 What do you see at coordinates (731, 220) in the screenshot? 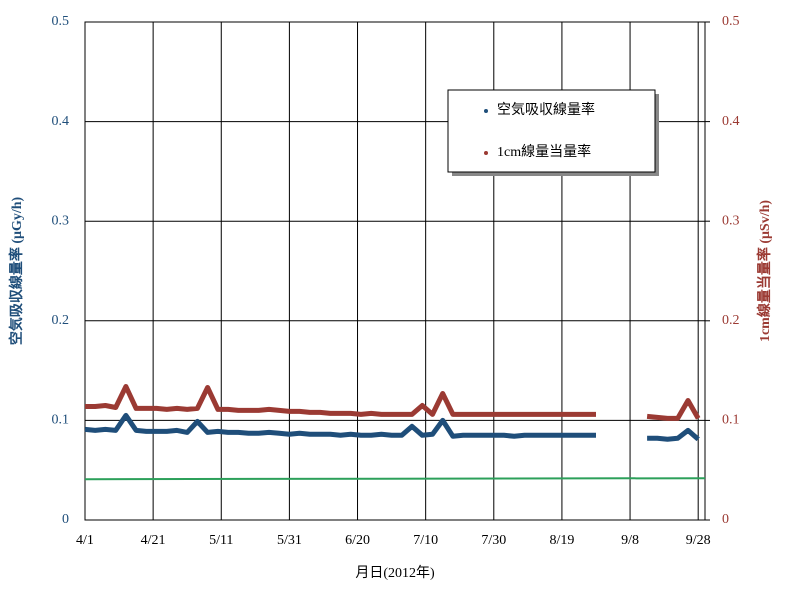
I see `y2-tick-label: 0.3` at bounding box center [731, 220].